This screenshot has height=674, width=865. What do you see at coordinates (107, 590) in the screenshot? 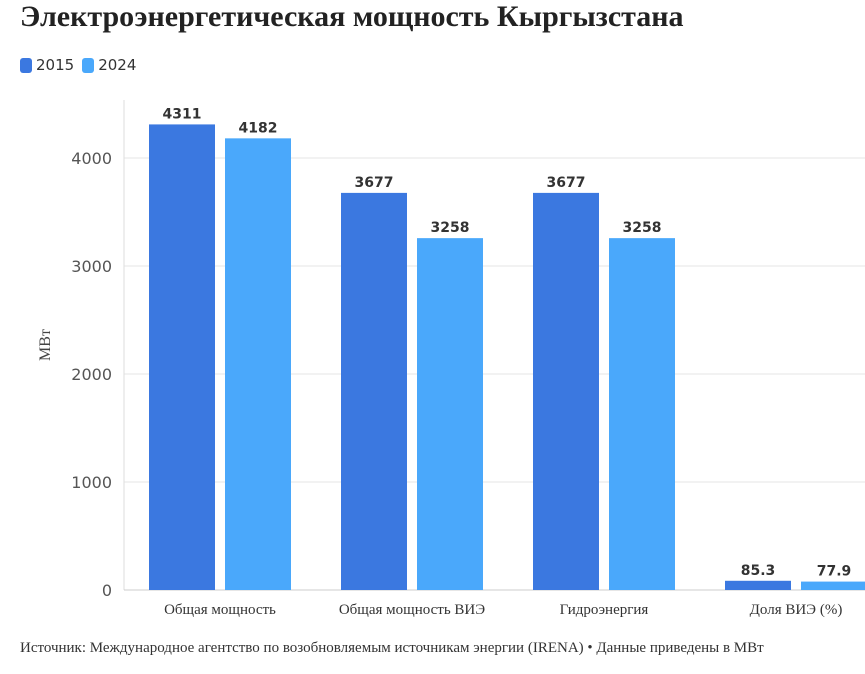
I see `y-tick-label: 0` at bounding box center [107, 590].